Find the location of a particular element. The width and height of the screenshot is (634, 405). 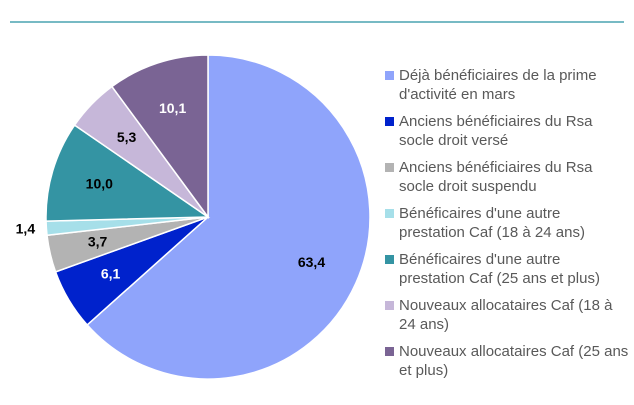

slice-label: 5,3 is located at coordinates (127, 137).